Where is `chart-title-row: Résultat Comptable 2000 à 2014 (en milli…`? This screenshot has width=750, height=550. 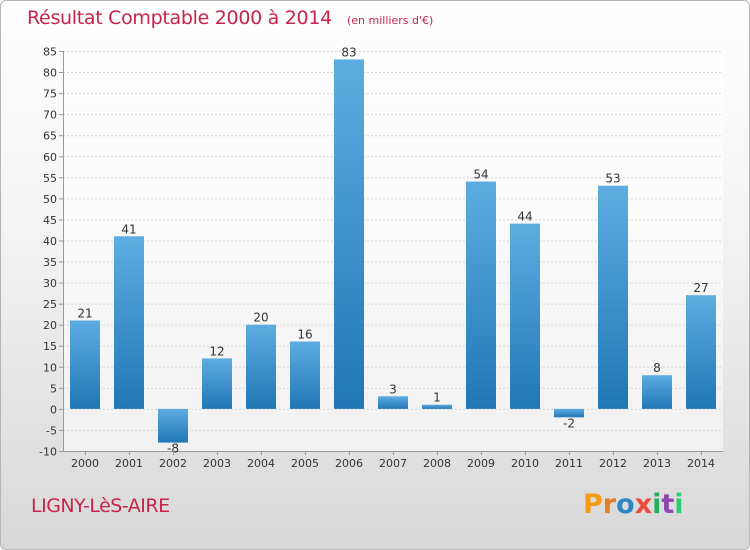
chart-title-row: Résultat Comptable 2000 à 2014 (en milli… is located at coordinates (230, 18).